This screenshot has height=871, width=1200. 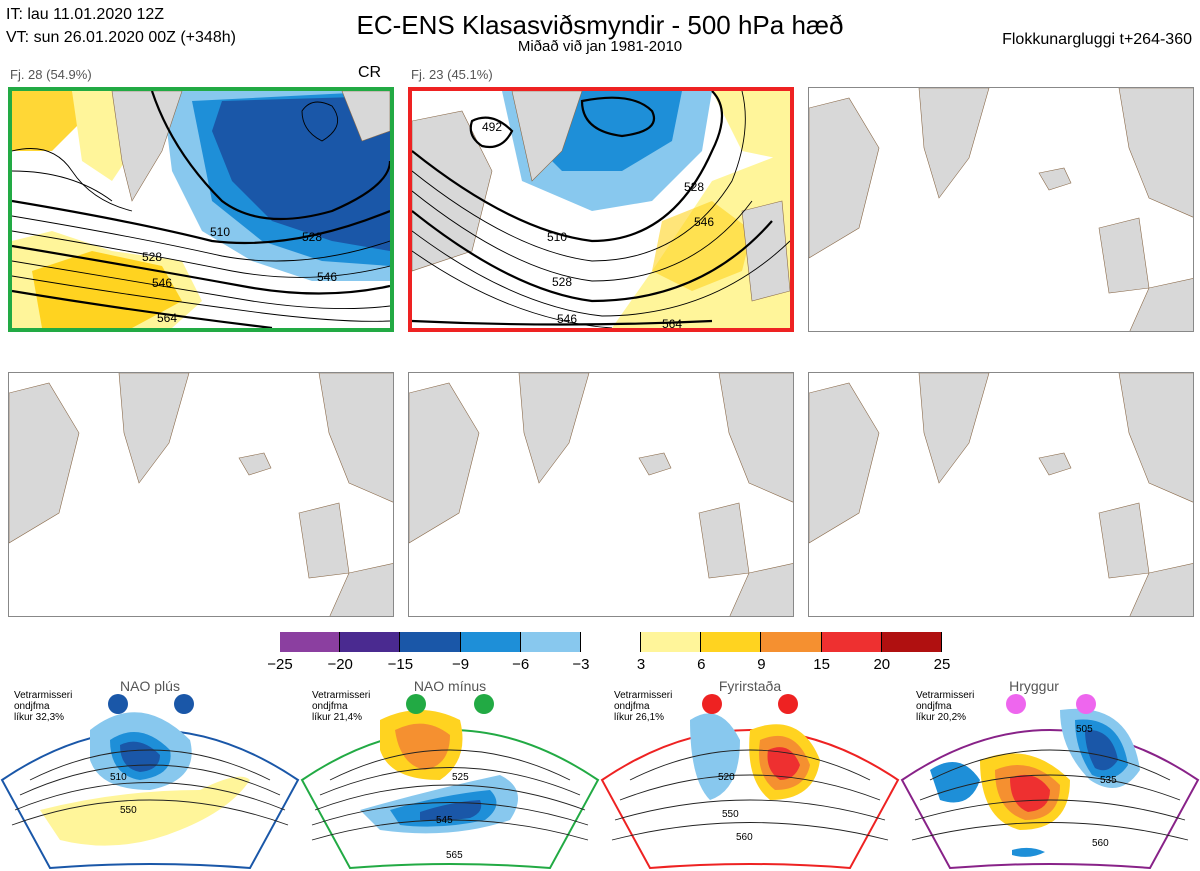 I want to click on panel-2-label: Fj. 23 (45.1%), so click(x=452, y=74).